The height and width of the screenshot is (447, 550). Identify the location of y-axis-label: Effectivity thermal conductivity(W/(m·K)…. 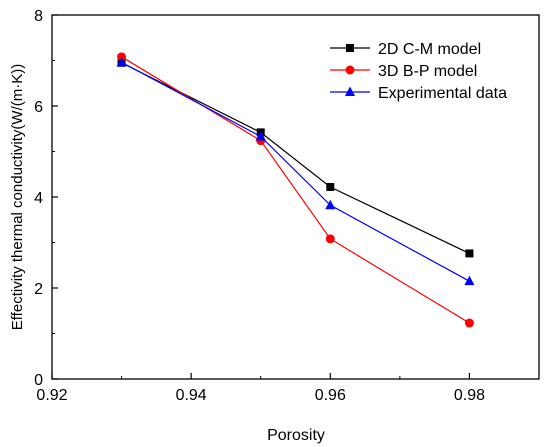
(17, 197).